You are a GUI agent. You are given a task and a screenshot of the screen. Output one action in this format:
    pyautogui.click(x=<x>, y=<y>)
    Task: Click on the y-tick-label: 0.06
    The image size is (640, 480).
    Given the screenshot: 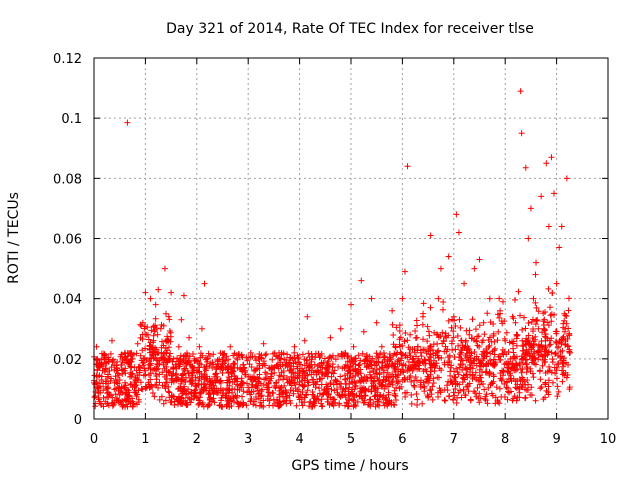 What is the action you would take?
    pyautogui.click(x=67, y=240)
    